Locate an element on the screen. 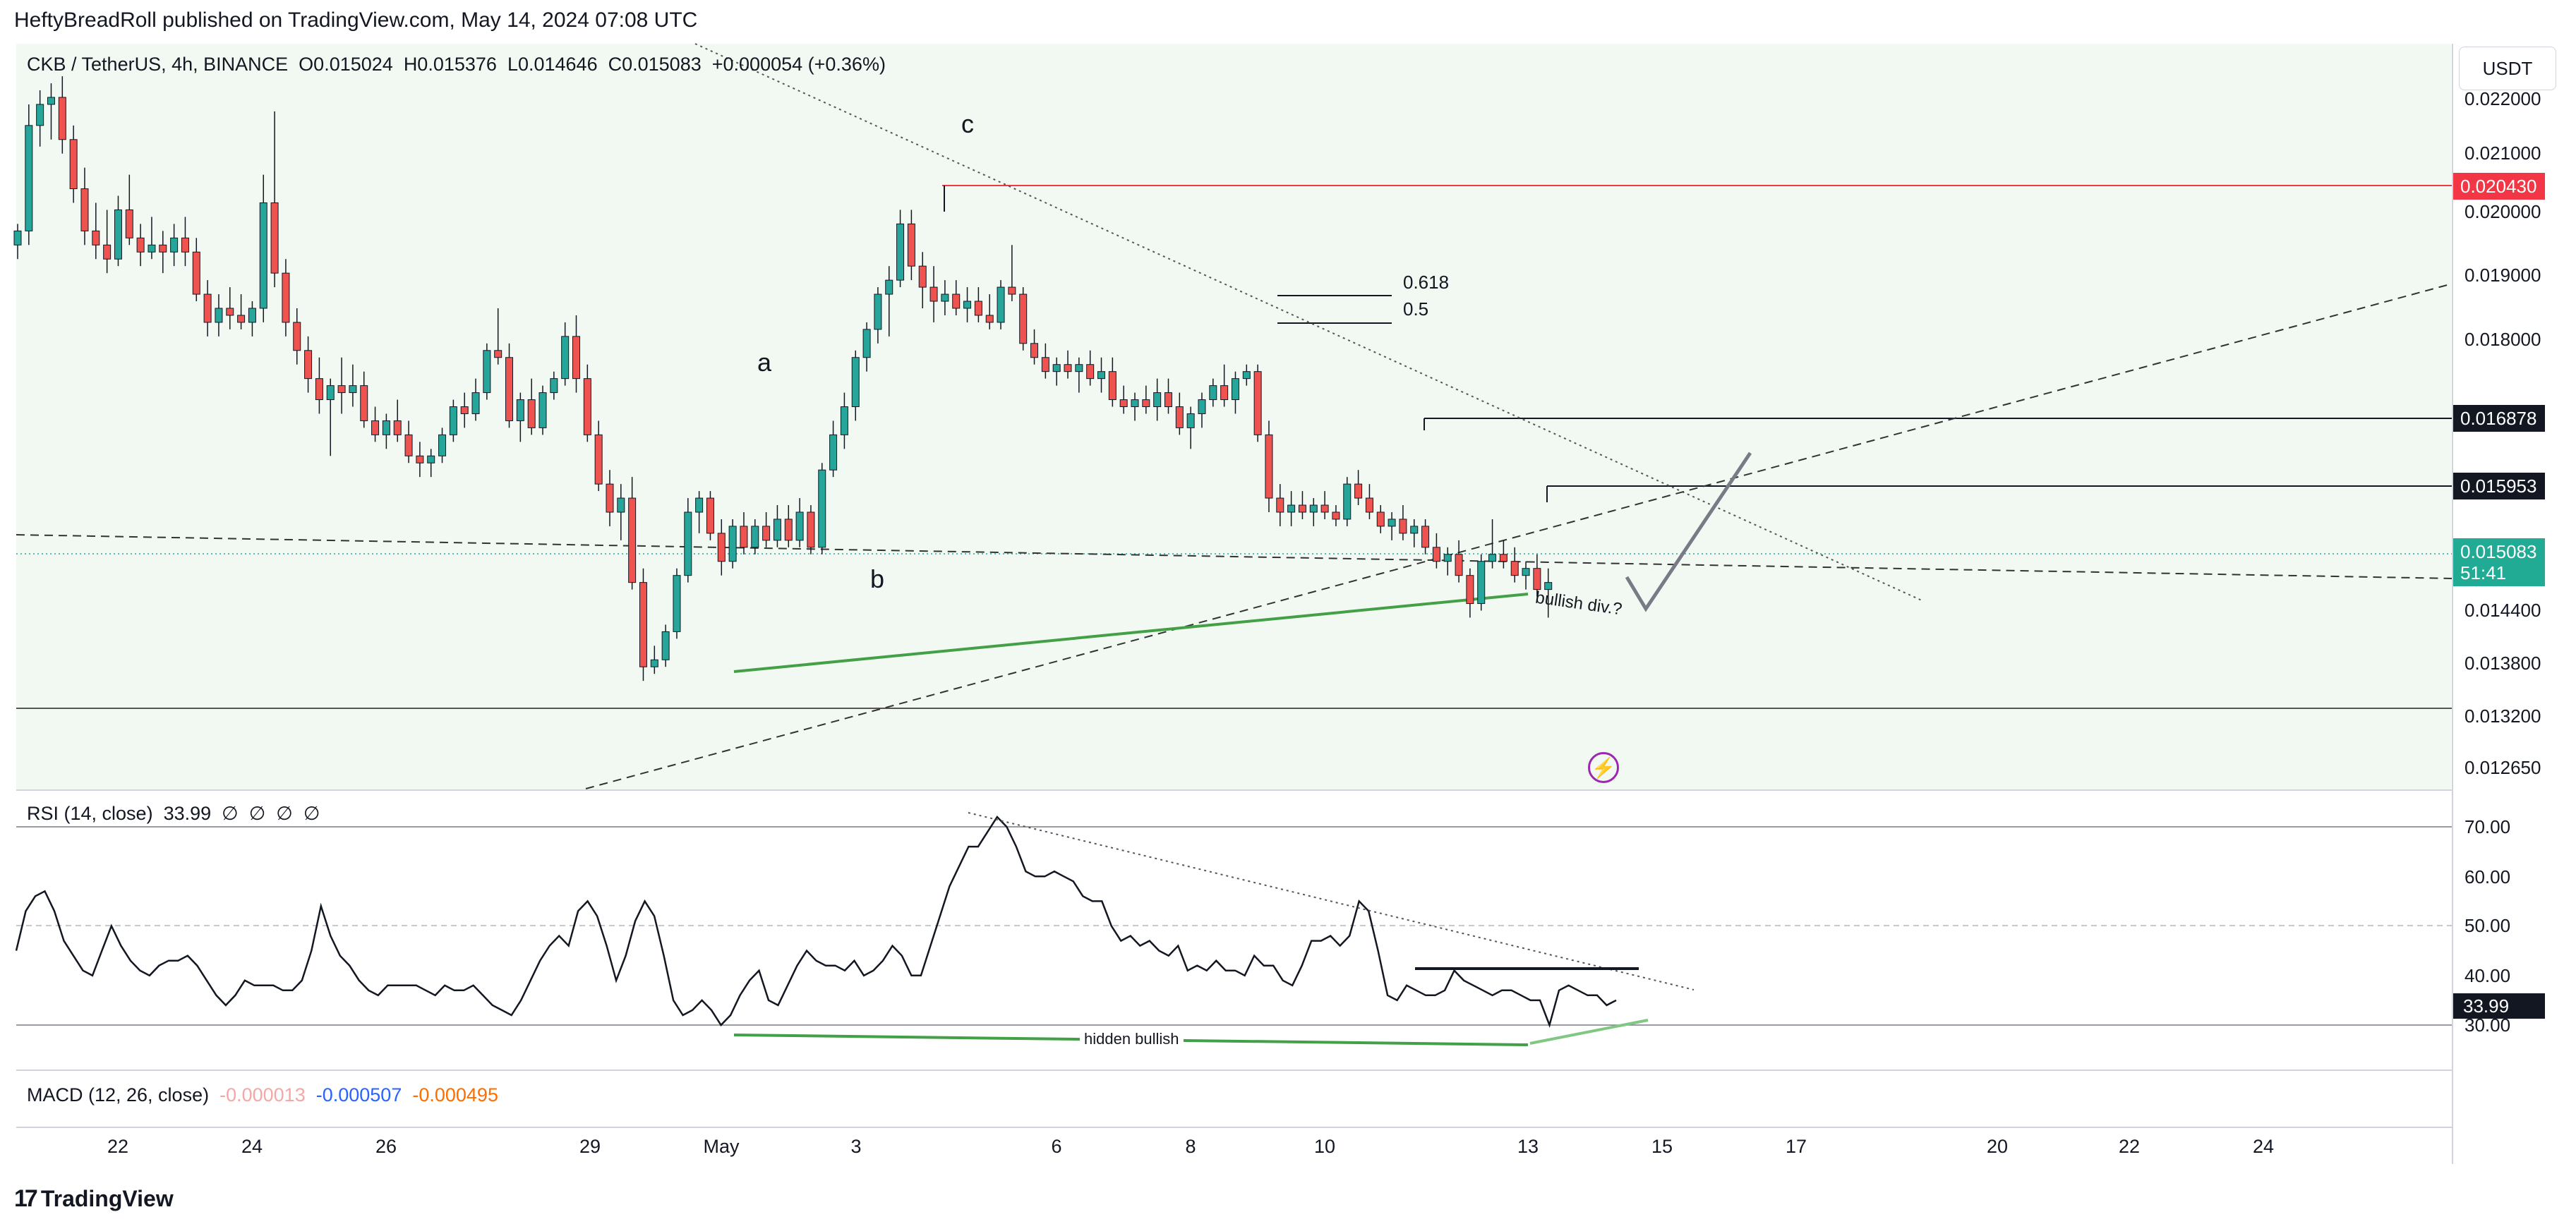 Image resolution: width=2576 pixels, height=1224 pixels. time-tick: 20 is located at coordinates (1997, 1147).